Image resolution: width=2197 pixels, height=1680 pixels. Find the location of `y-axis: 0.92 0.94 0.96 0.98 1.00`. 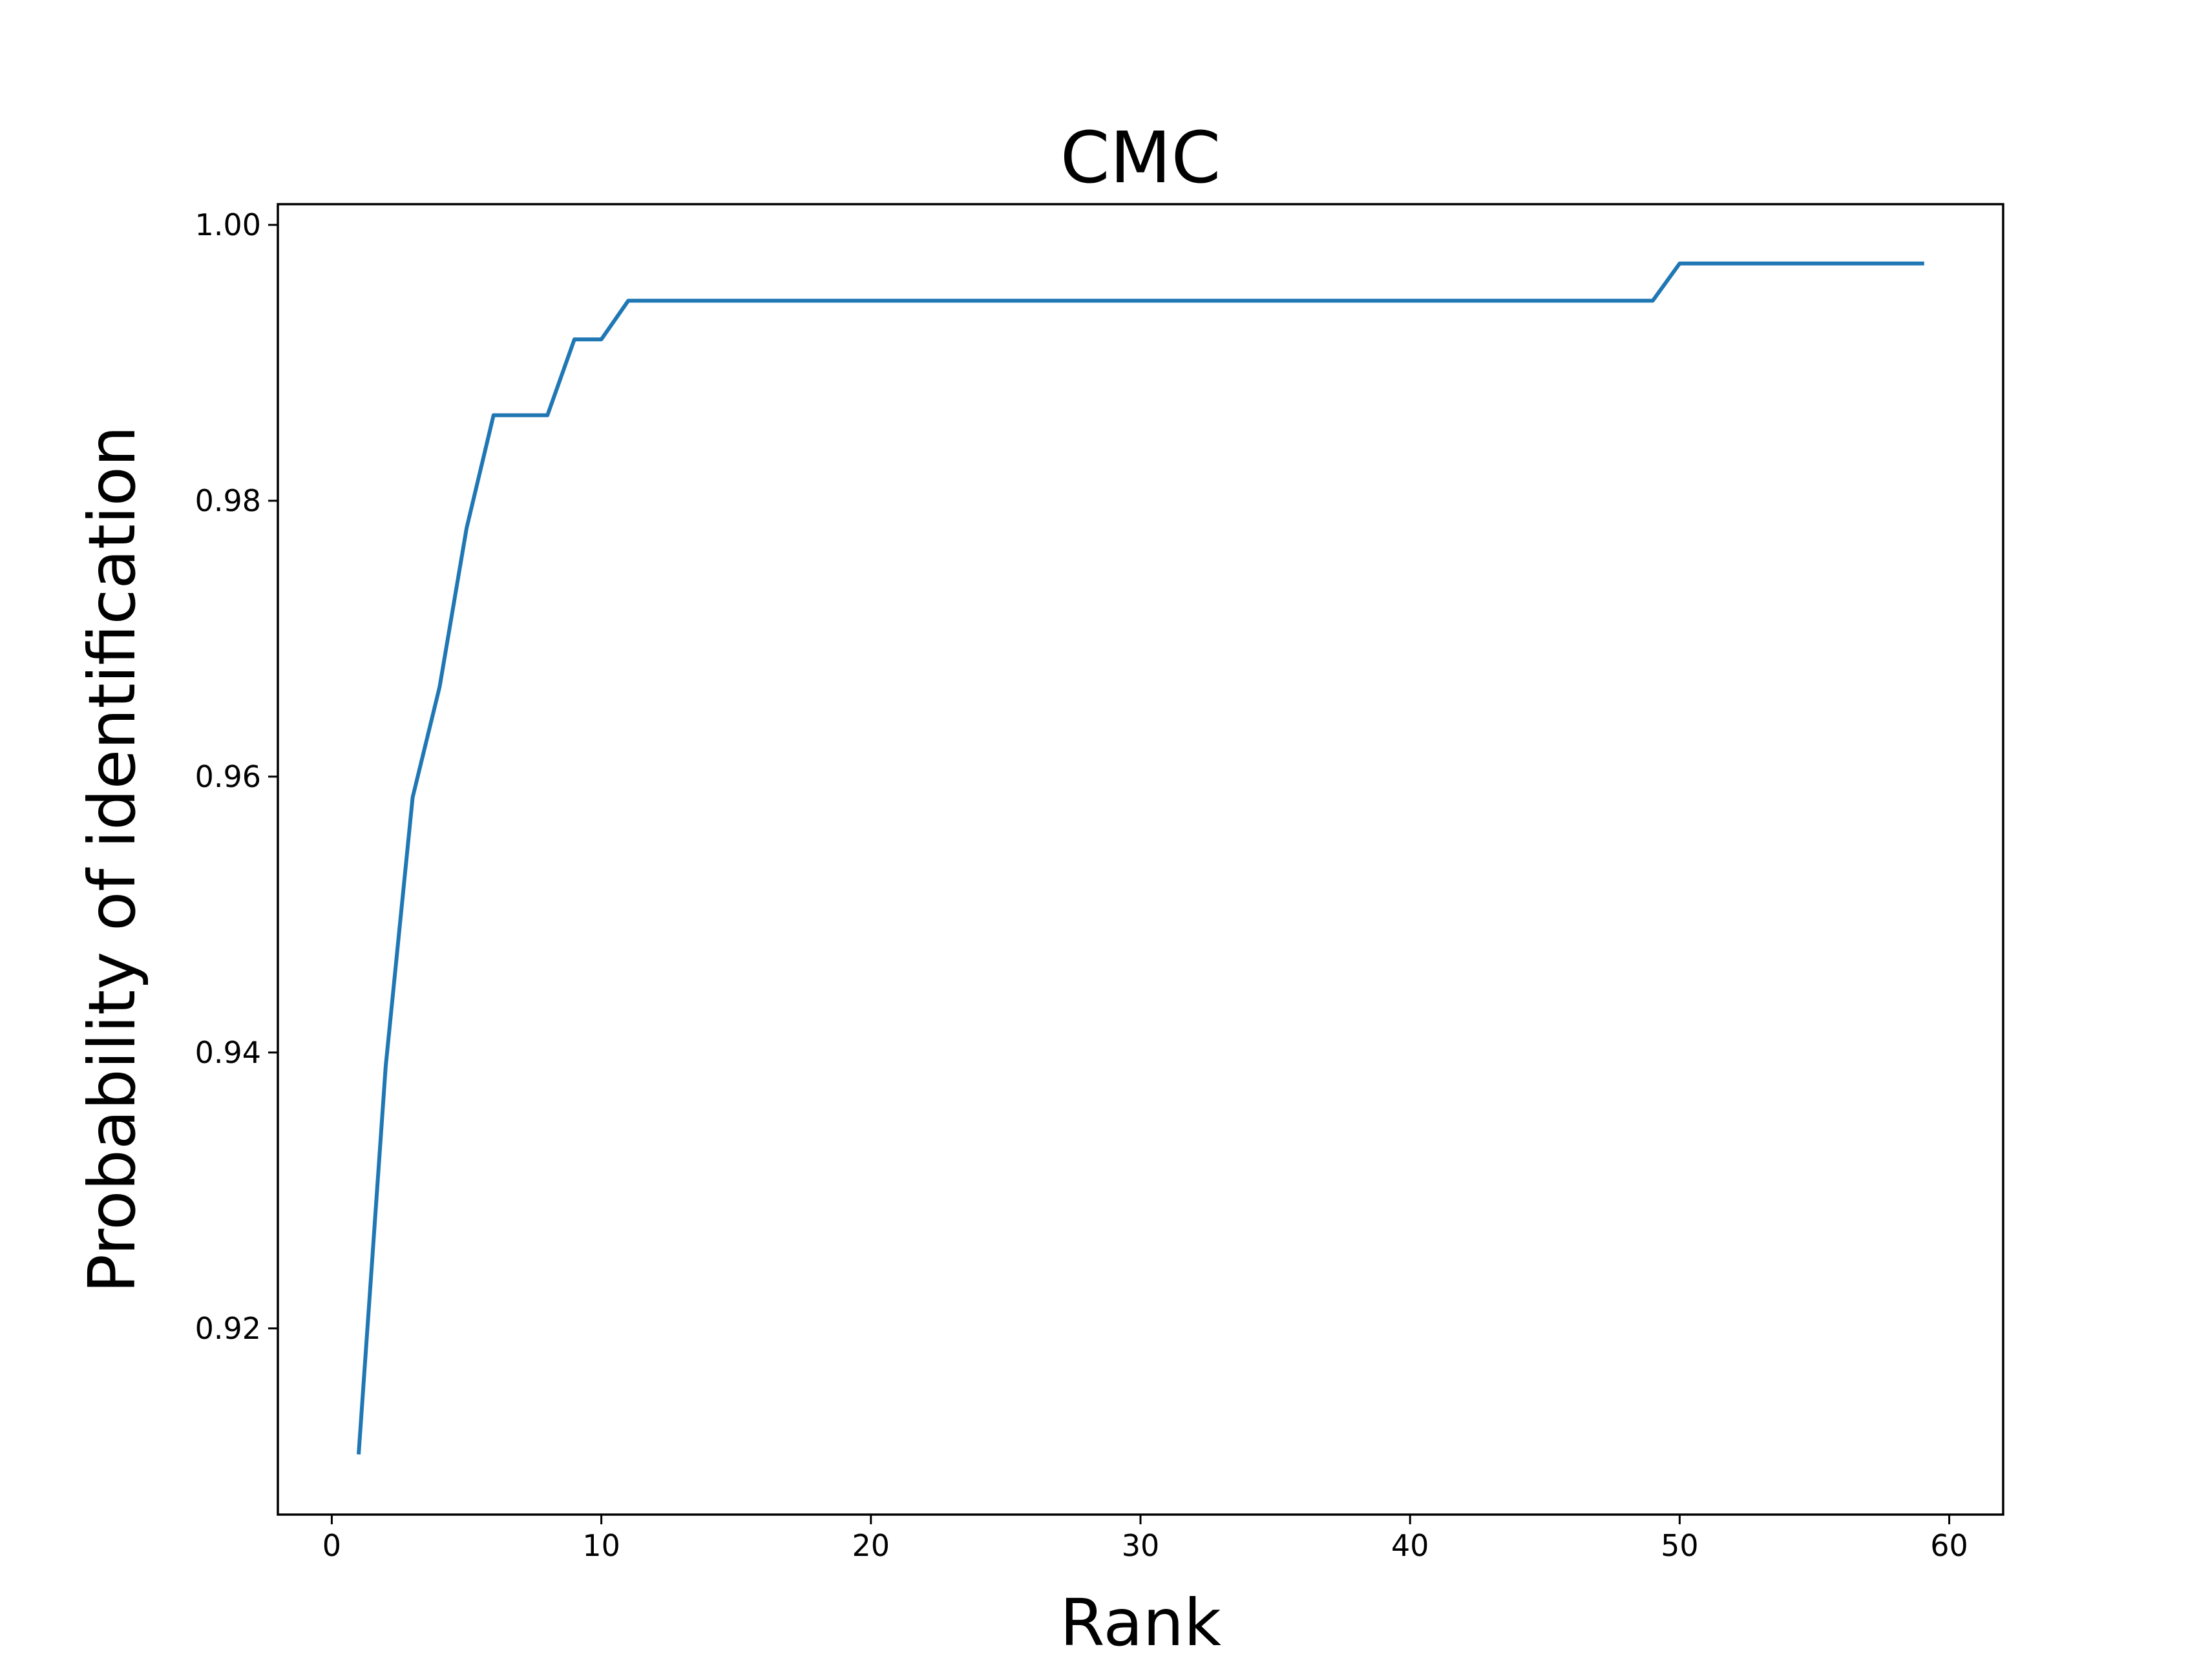

y-axis: 0.92 0.94 0.96 0.98 1.00 is located at coordinates (236, 777).